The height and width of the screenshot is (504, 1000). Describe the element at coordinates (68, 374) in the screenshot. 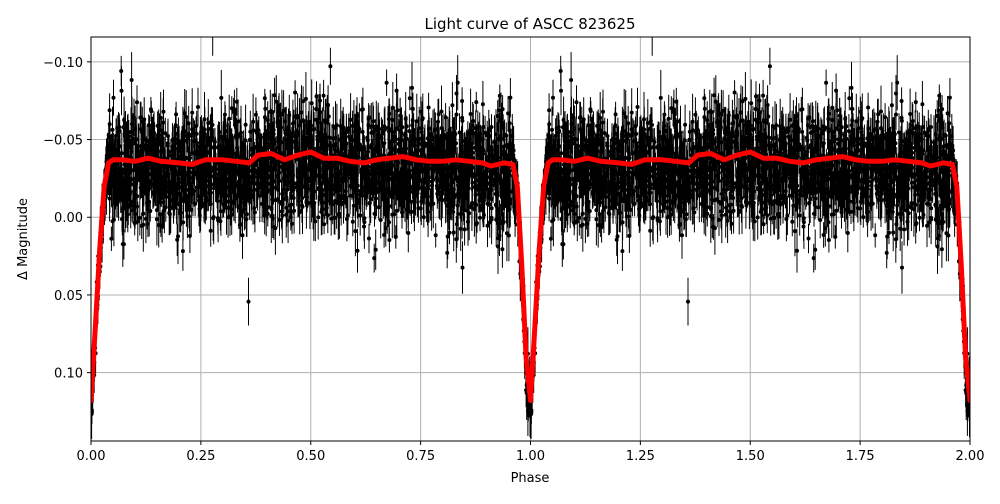

I see `y-tick-label: 0.10` at that location.